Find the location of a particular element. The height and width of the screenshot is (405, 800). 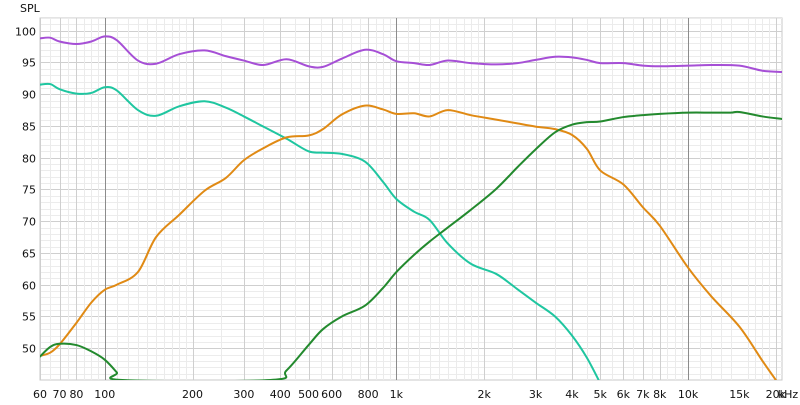

x-tick-label: 4k is located at coordinates (572, 394).